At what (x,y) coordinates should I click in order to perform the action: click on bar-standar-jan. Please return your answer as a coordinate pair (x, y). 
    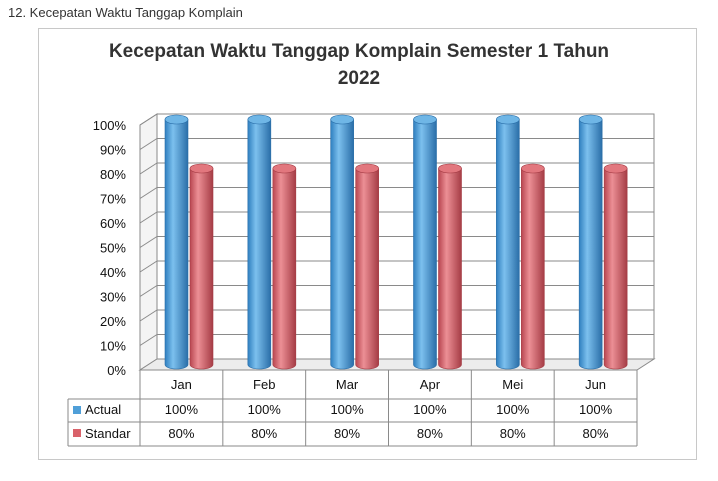
    Looking at the image, I should click on (201, 269).